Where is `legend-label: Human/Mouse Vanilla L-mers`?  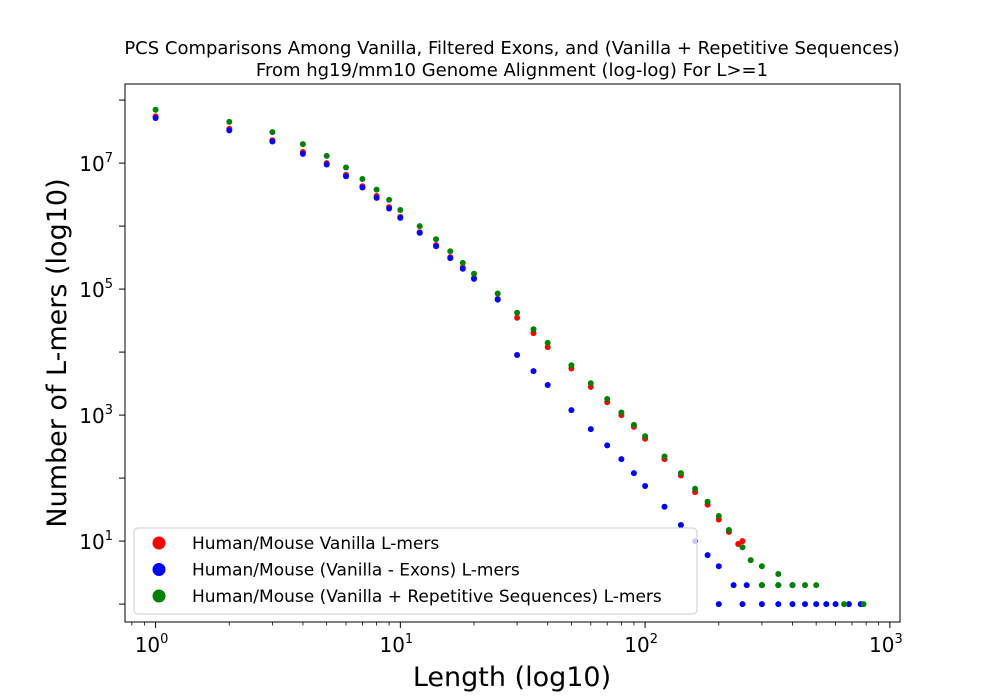 legend-label: Human/Mouse Vanilla L-mers is located at coordinates (315, 544).